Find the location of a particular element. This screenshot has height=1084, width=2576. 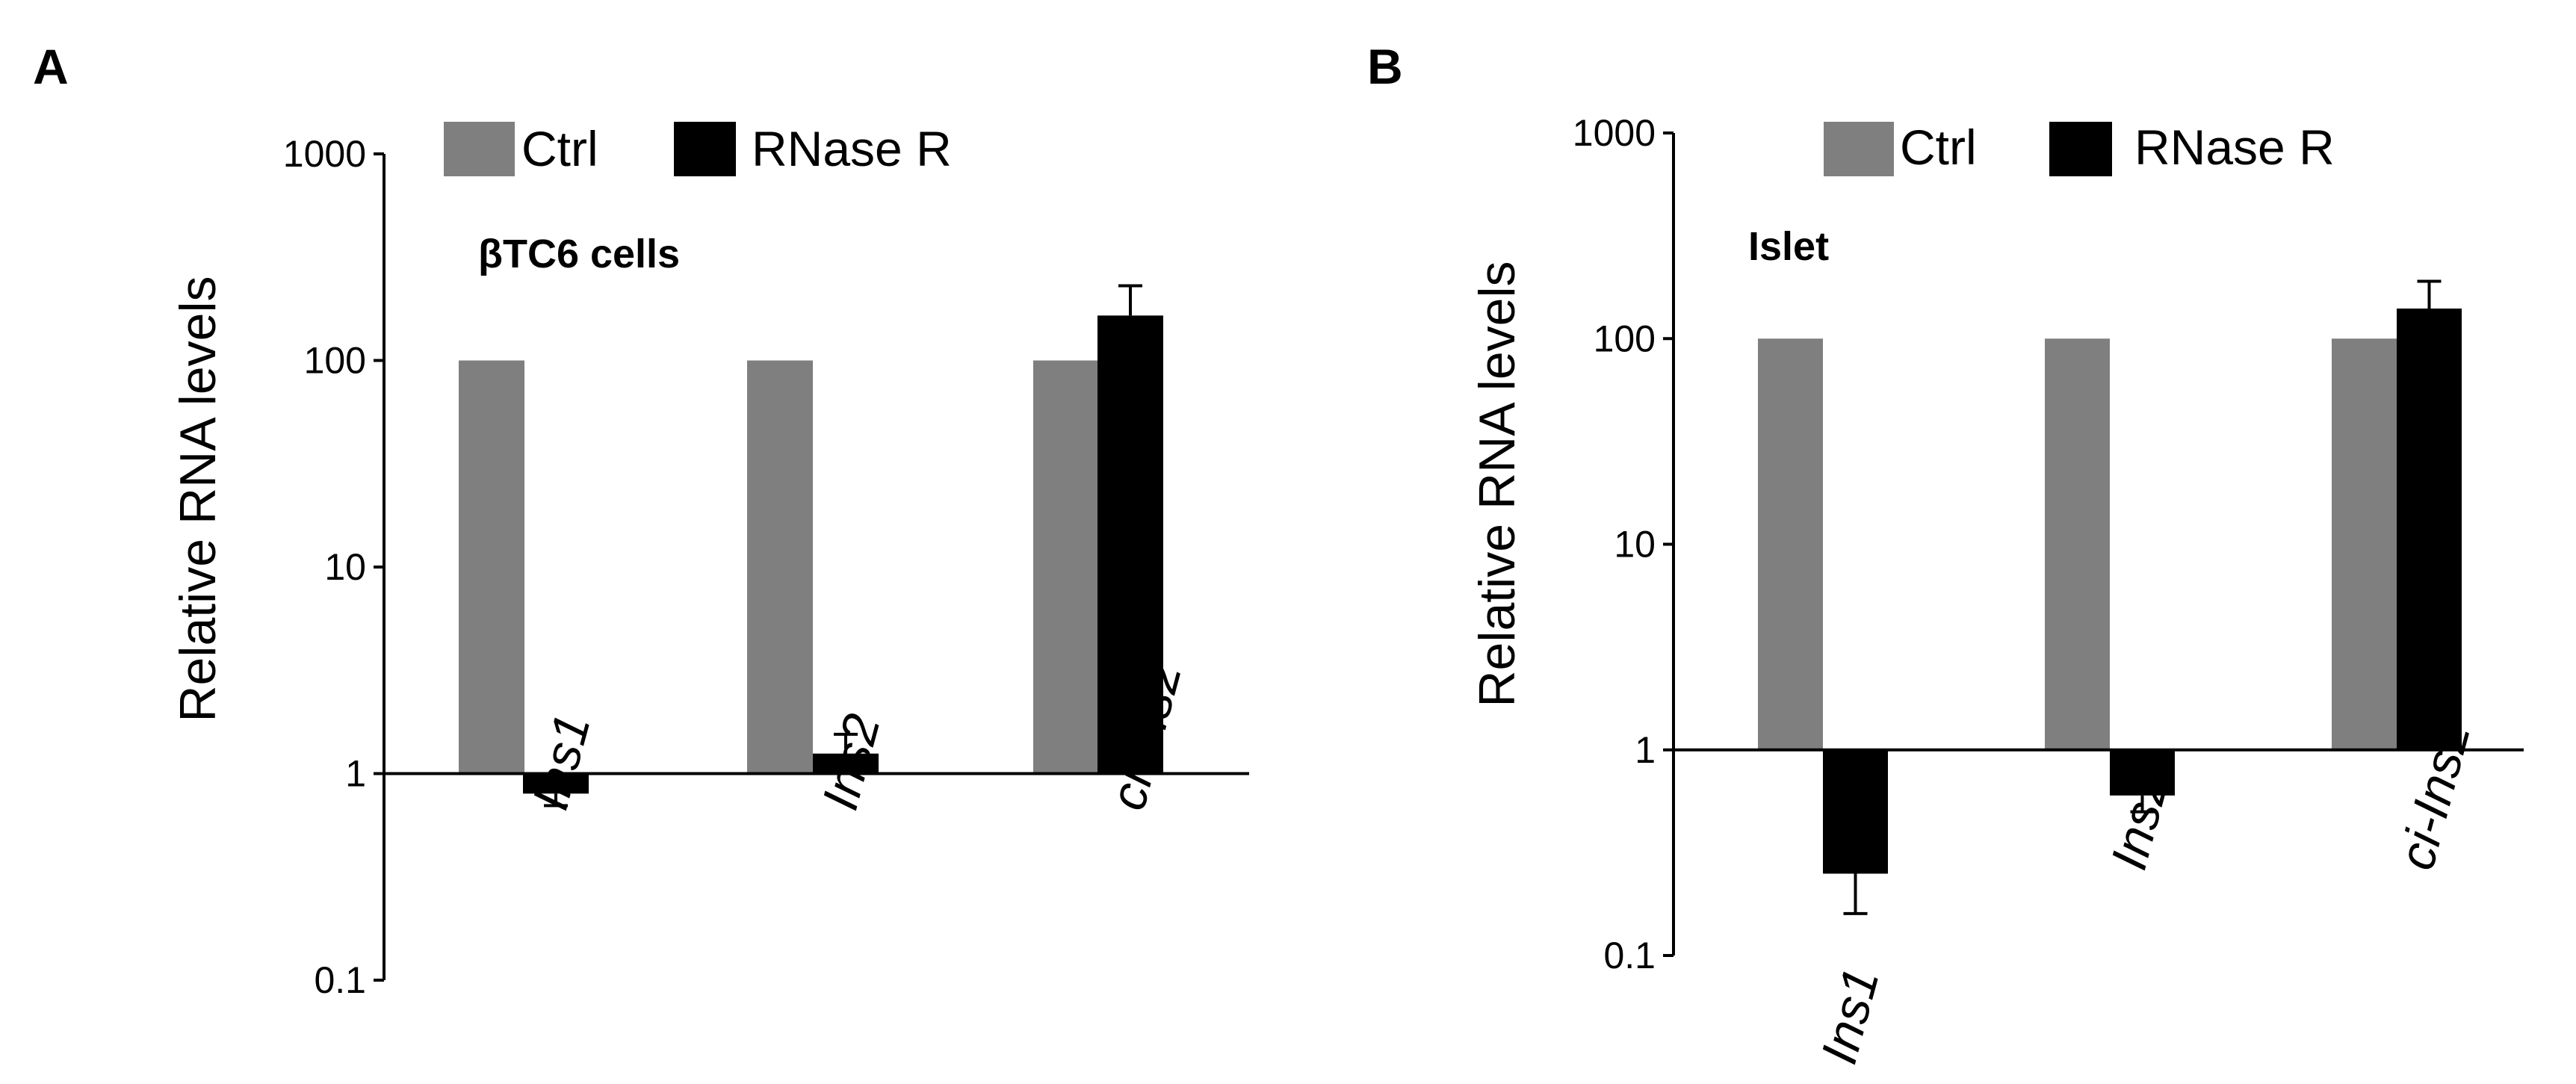

panel-letter-a: A is located at coordinates (51, 66).